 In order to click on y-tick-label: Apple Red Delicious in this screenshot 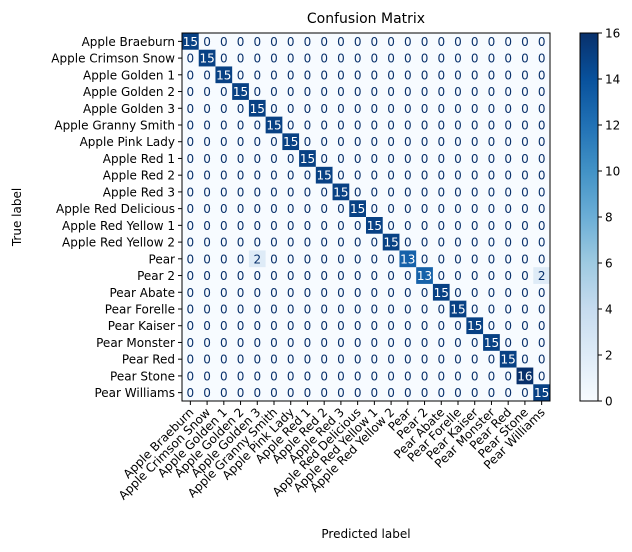, I will do `click(115, 209)`.